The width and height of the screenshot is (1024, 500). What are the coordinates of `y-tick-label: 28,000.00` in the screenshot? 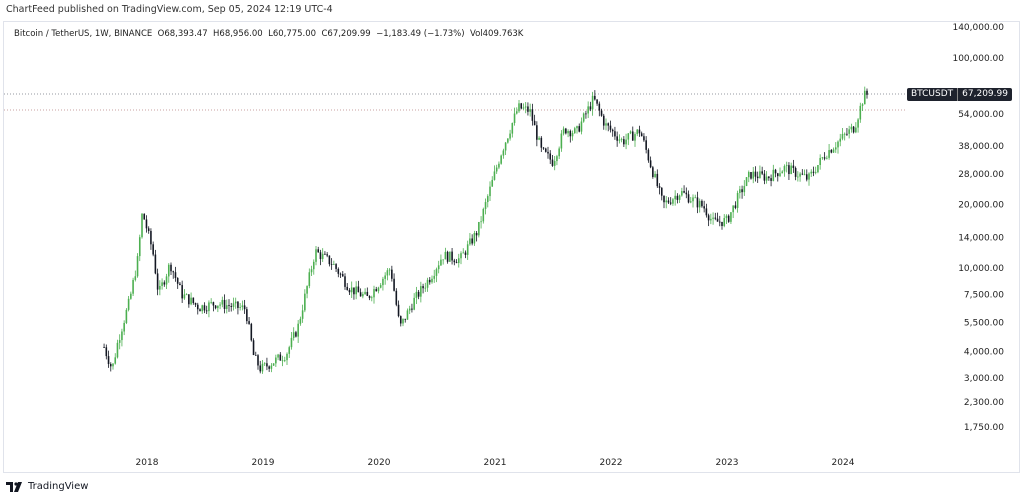 It's located at (981, 175).